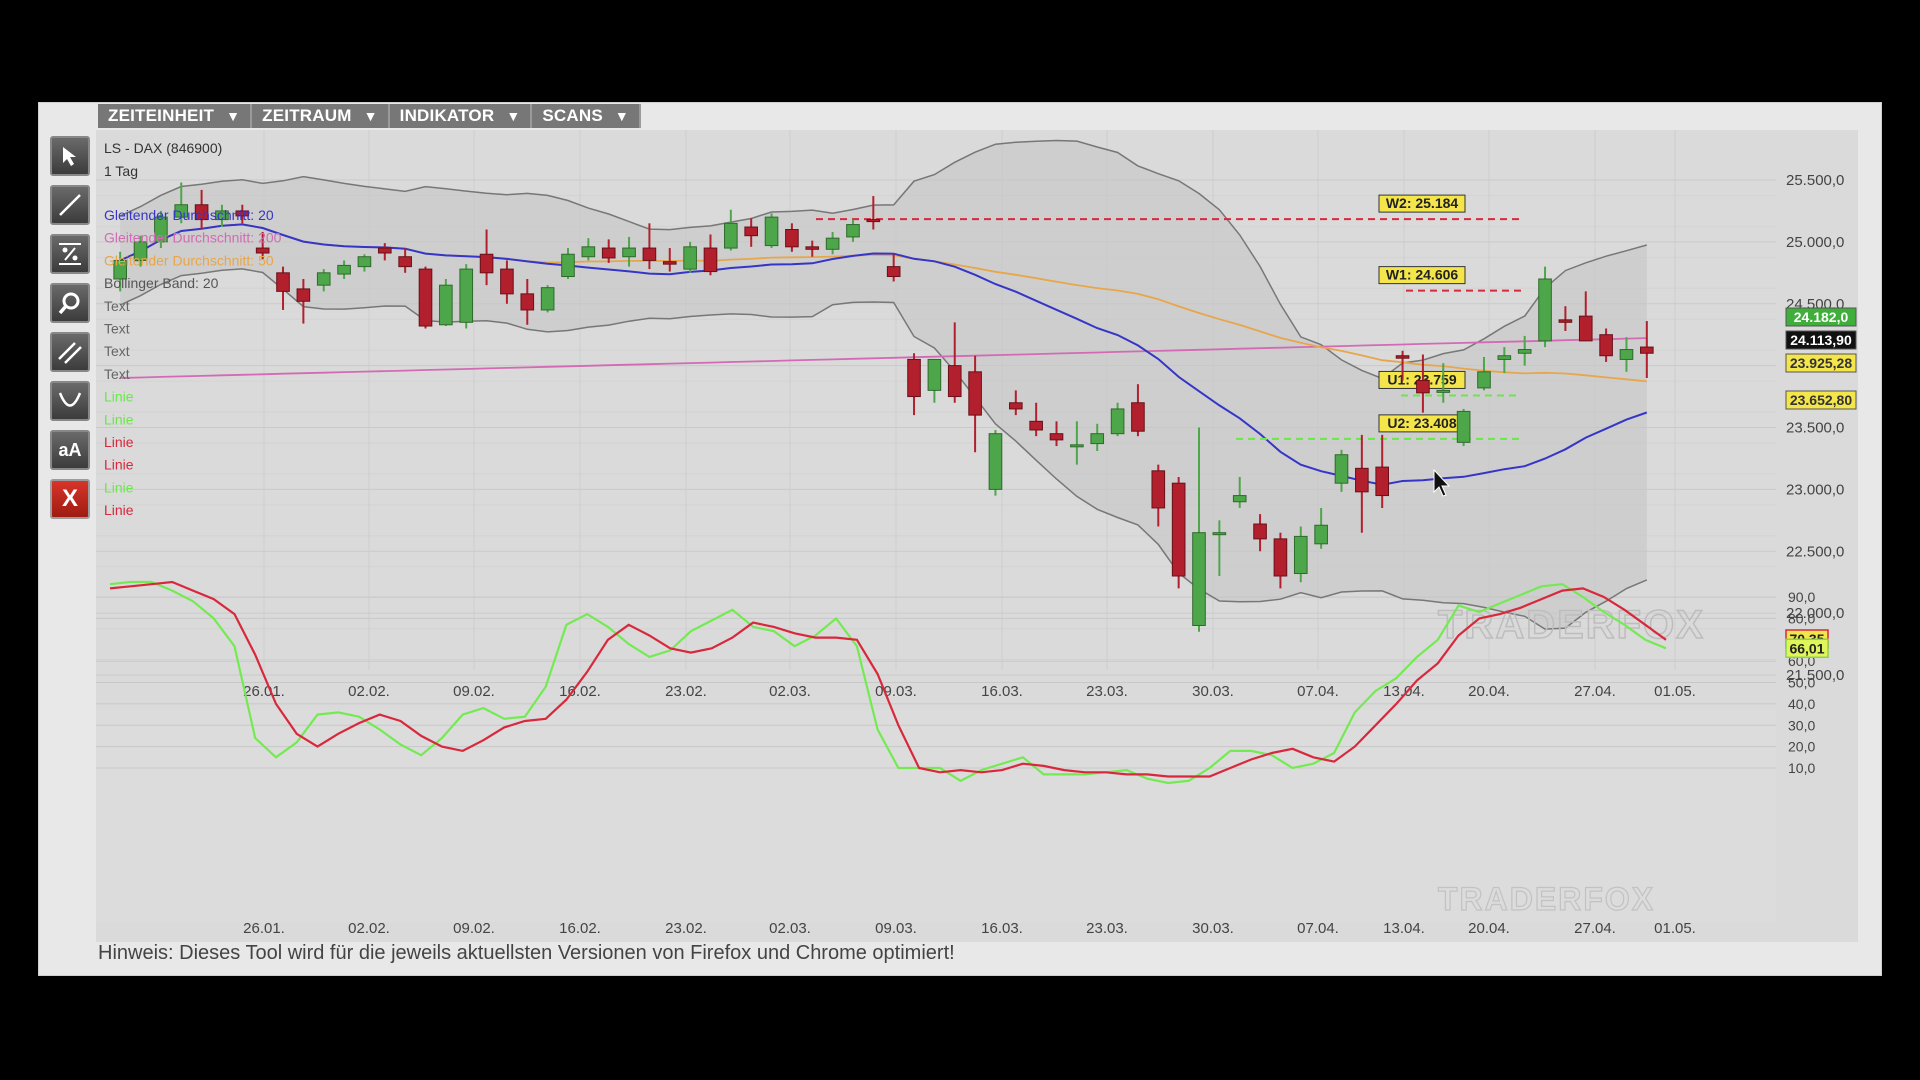 This screenshot has width=1920, height=1080. I want to click on menu-scans-label: SCANS, so click(572, 115).